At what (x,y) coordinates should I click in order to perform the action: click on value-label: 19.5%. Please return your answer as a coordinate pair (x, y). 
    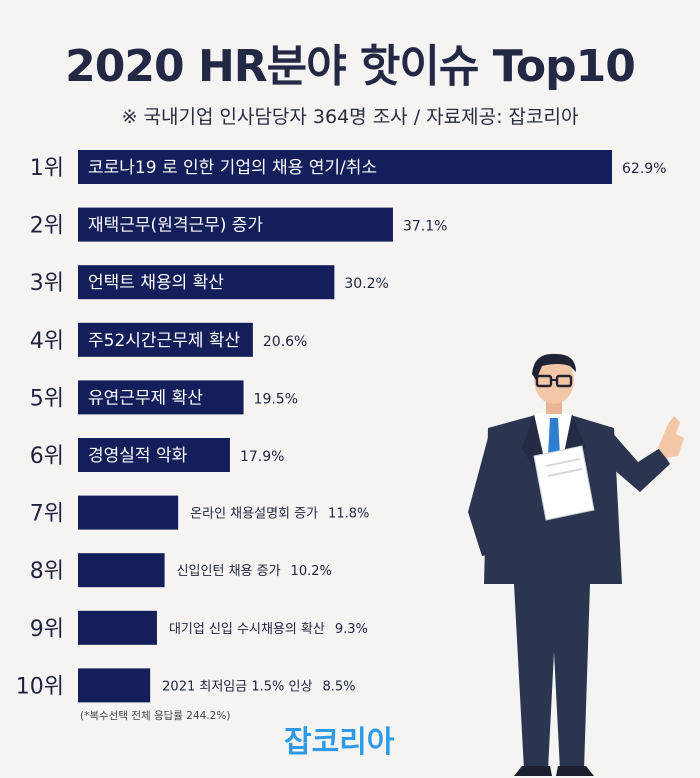
    Looking at the image, I should click on (276, 399).